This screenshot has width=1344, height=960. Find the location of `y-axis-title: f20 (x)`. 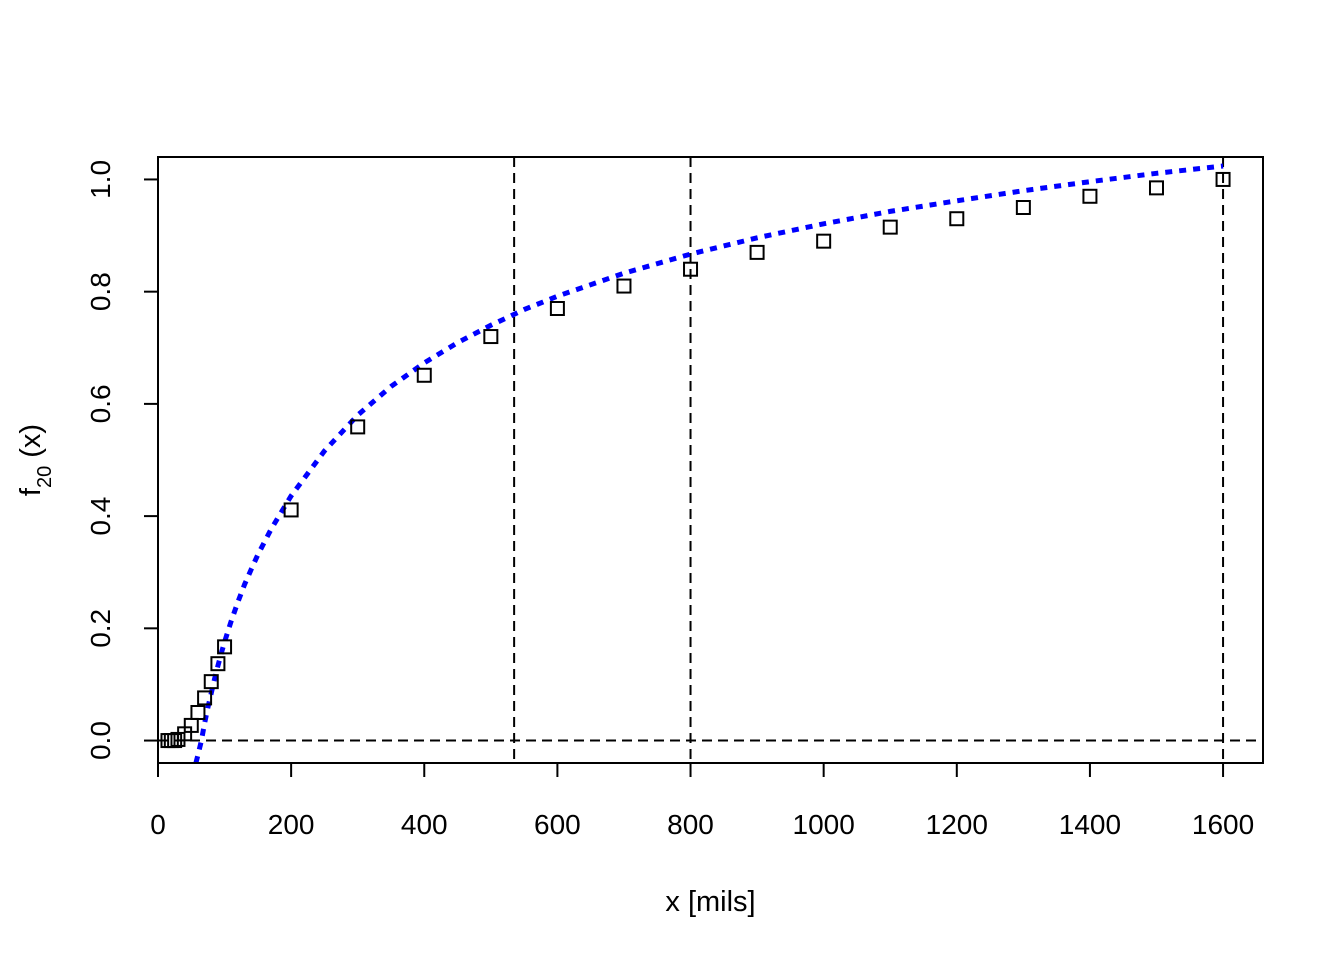

y-axis-title: f20 (x) is located at coordinates (35, 460).